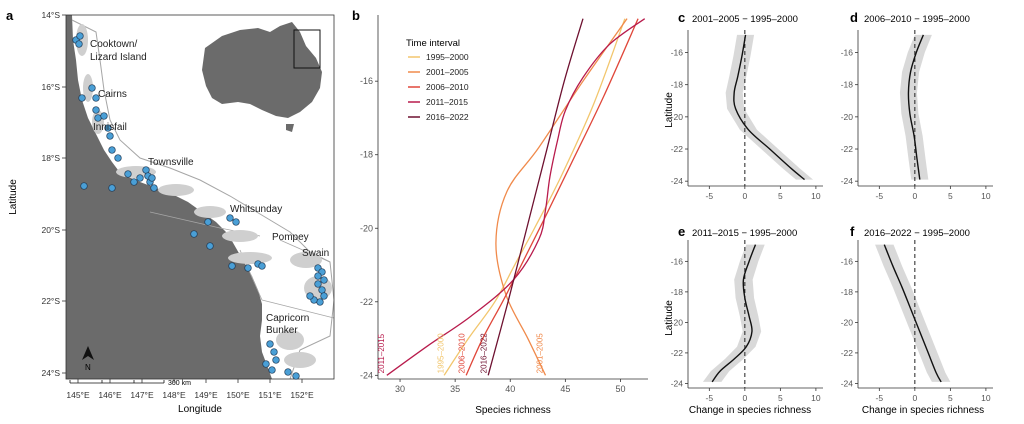 The height and width of the screenshot is (424, 1024). What do you see at coordinates (461, 353) in the screenshot?
I see `line-end-label: 2006–2010` at bounding box center [461, 353].